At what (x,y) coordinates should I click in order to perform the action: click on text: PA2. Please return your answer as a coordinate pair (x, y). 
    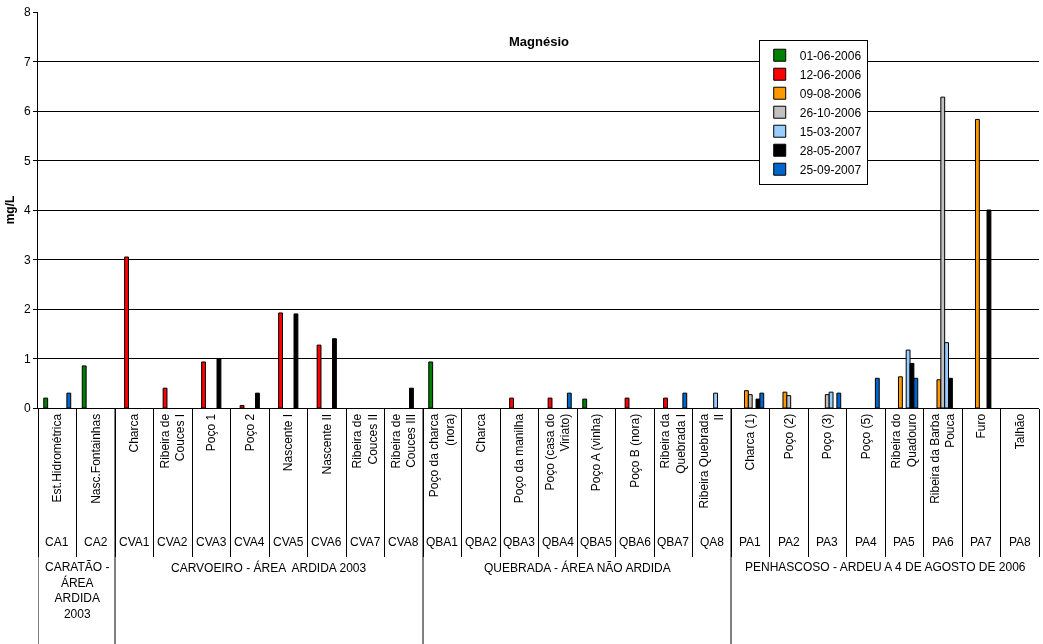
    Looking at the image, I should click on (789, 542).